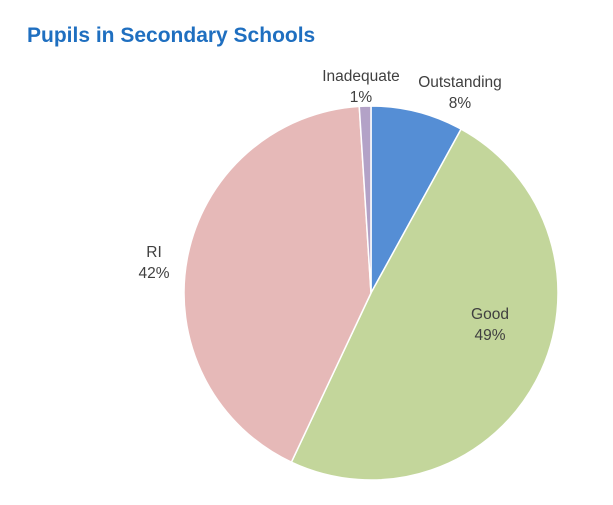  What do you see at coordinates (416, 199) in the screenshot?
I see `pie-slice-outstanding` at bounding box center [416, 199].